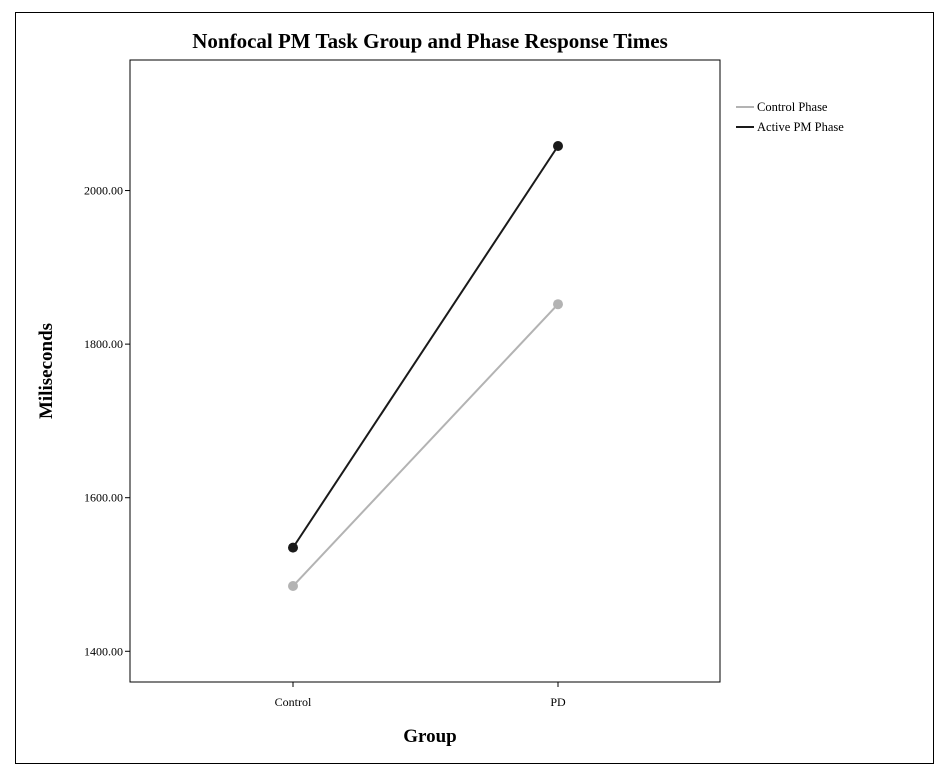  I want to click on legend: Control Phase Active PM Phase, so click(790, 117).